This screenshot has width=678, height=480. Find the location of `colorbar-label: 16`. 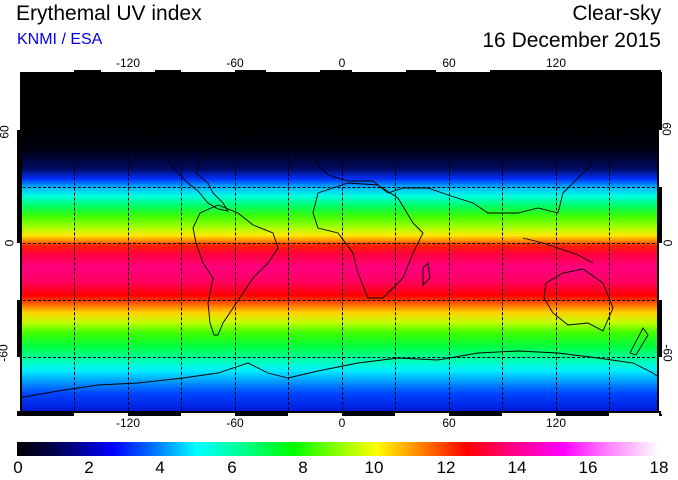

colorbar-label: 16 is located at coordinates (588, 467).